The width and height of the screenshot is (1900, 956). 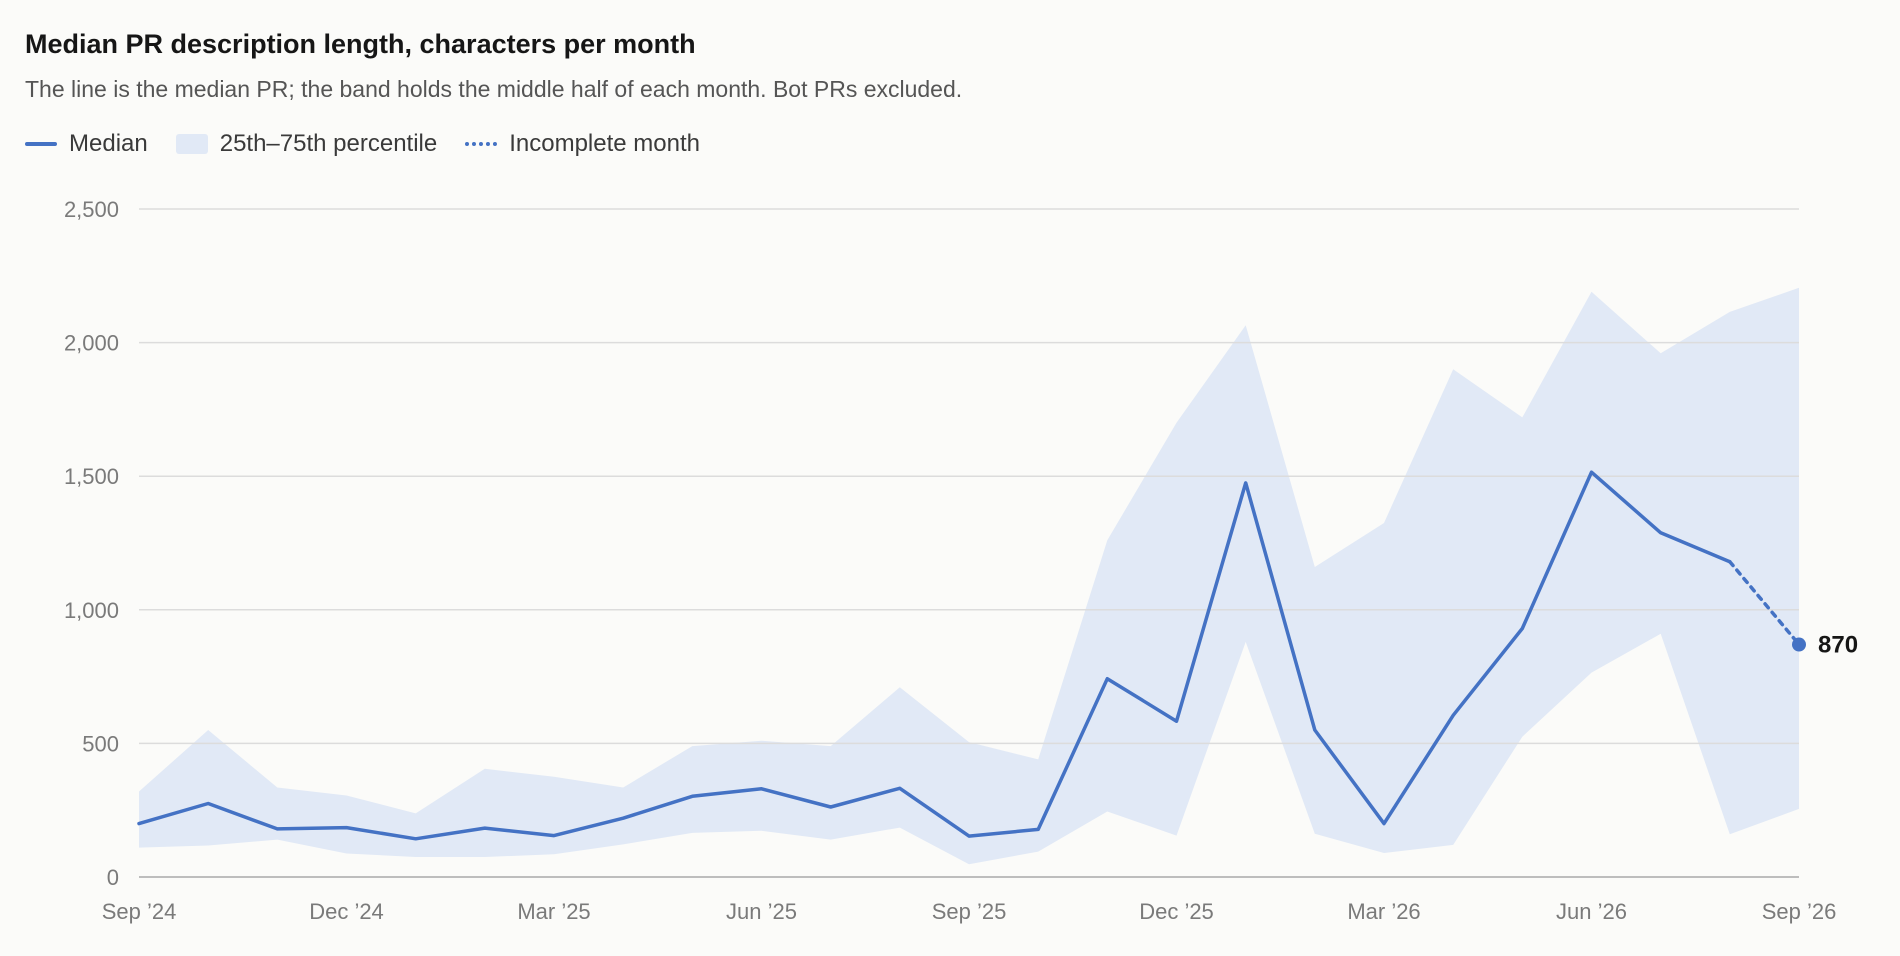 I want to click on y-tick-label-1500: 1,500, so click(x=91, y=476).